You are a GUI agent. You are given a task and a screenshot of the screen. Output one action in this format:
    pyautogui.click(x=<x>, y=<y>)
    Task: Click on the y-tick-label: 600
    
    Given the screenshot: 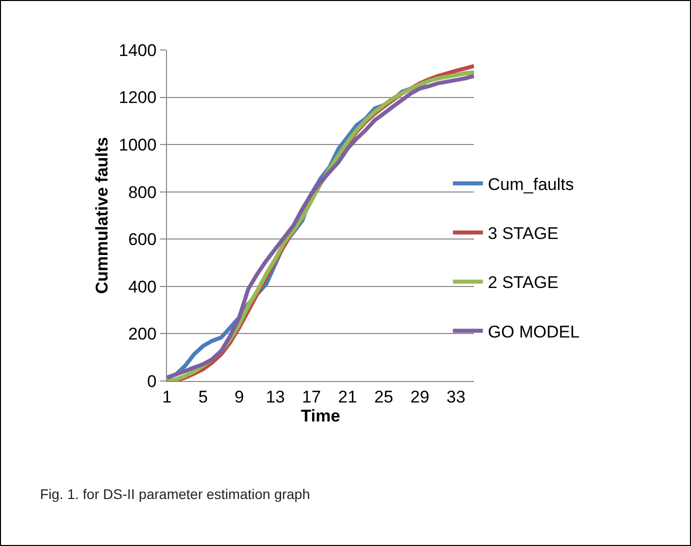 What is the action you would take?
    pyautogui.click(x=142, y=240)
    